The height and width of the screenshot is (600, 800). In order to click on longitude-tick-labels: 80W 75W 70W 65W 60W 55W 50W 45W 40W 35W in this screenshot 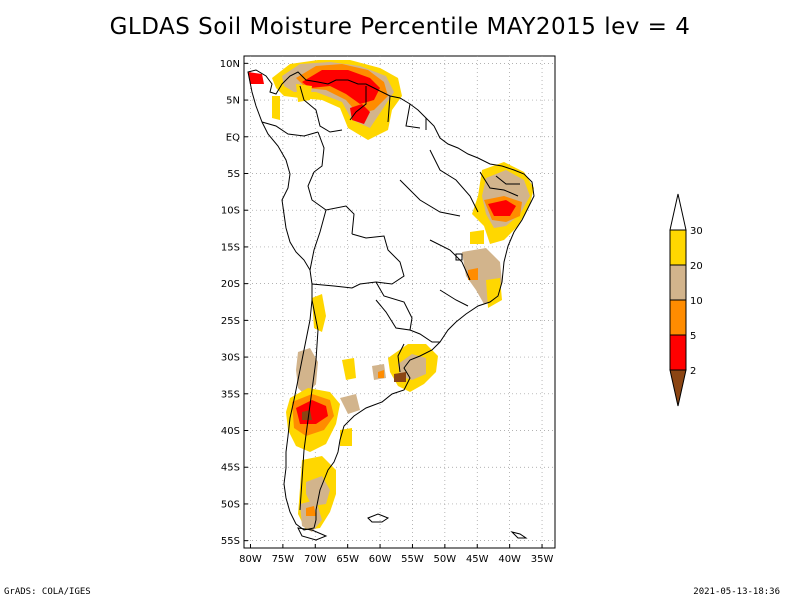, I will do `click(396, 554)`.